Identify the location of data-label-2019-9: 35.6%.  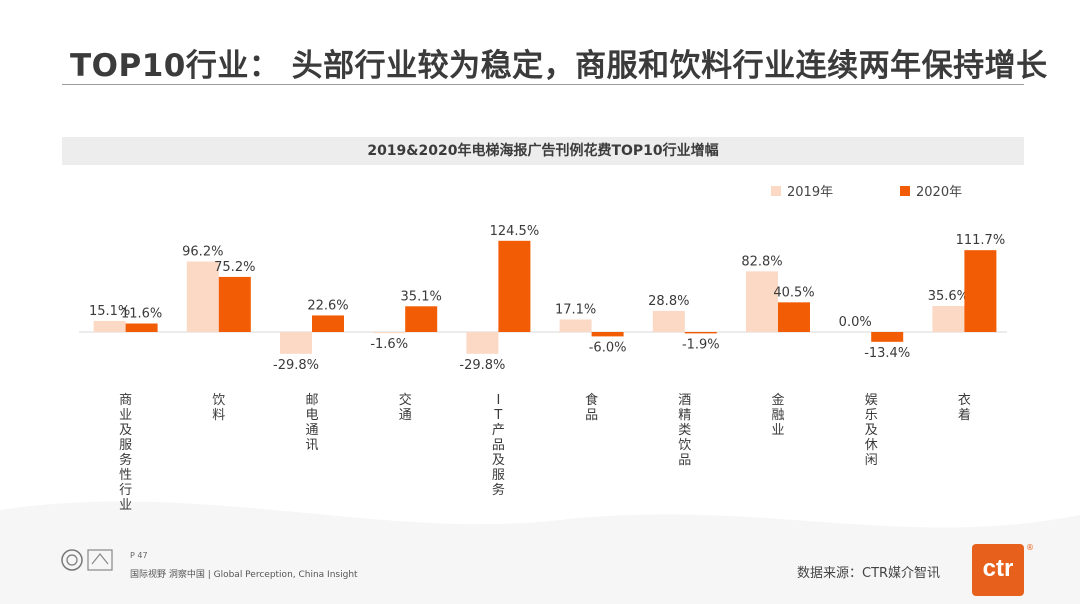
(948, 296).